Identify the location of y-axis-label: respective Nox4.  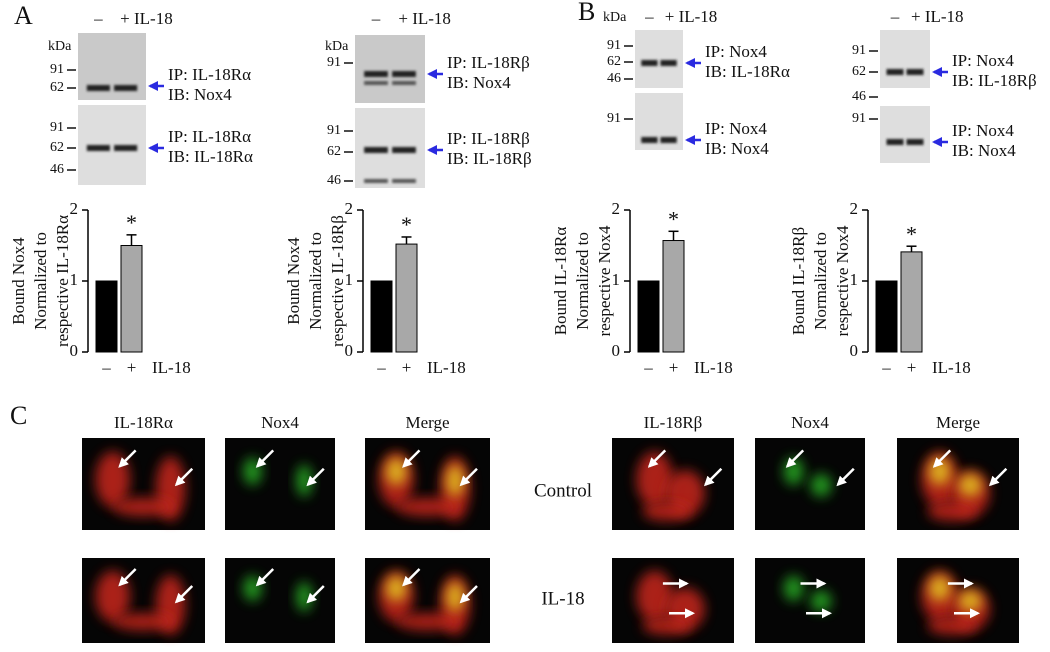
(604, 280).